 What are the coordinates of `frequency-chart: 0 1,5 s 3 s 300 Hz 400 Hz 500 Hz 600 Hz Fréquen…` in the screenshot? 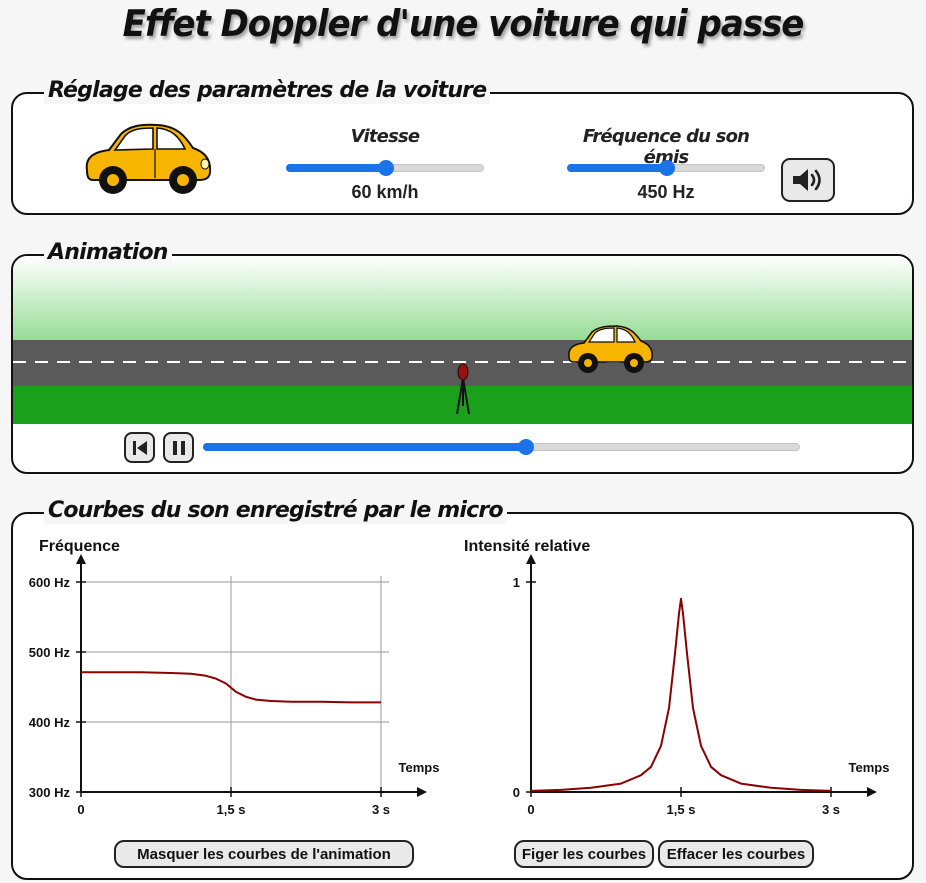 It's located at (234, 677).